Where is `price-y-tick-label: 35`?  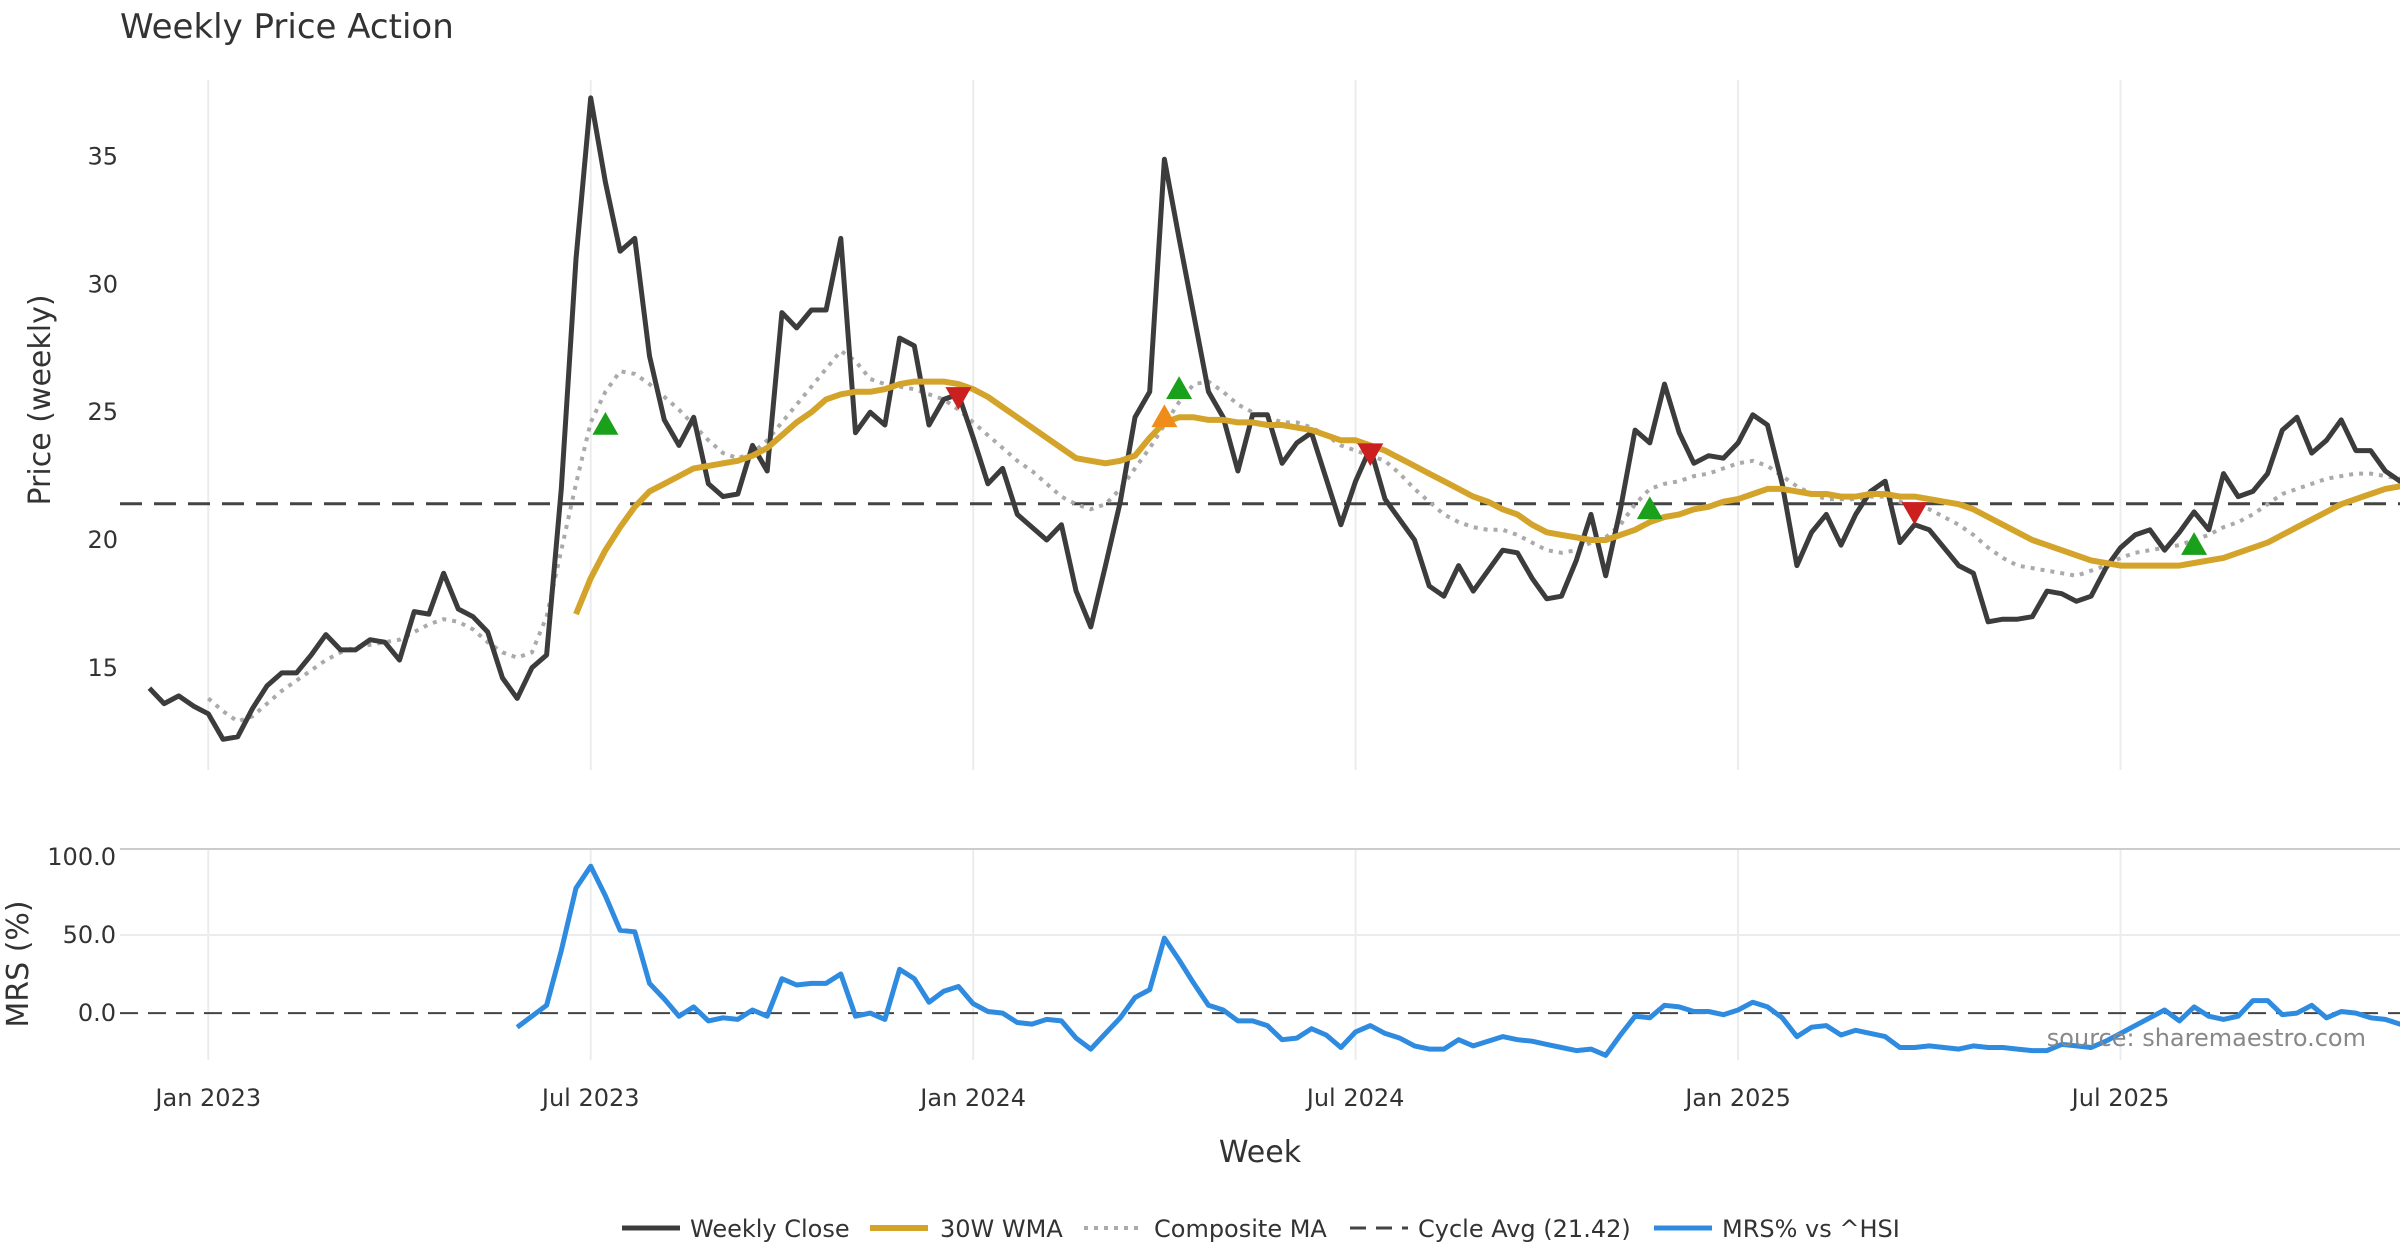
price-y-tick-label: 35 is located at coordinates (102, 157).